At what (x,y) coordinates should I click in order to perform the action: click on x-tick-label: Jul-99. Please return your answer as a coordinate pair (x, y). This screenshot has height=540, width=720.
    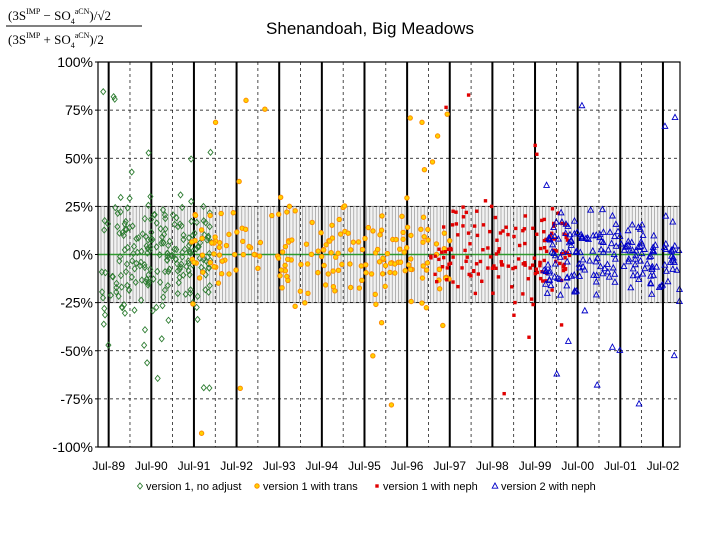
    Looking at the image, I should click on (535, 466).